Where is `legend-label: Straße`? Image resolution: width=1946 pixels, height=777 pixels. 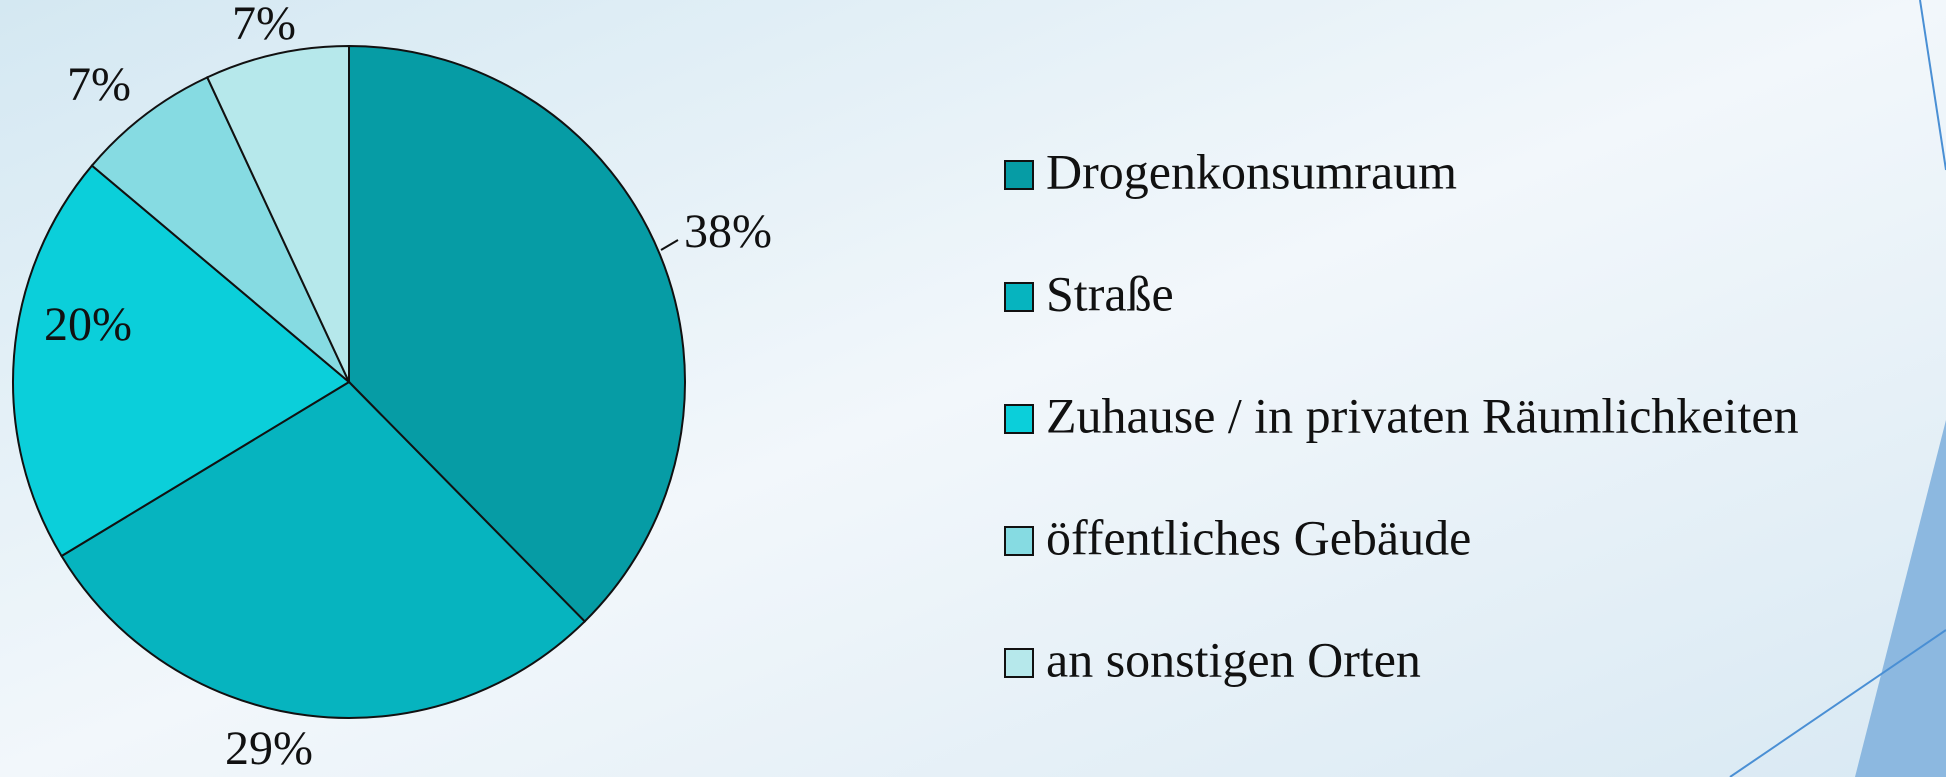
legend-label: Straße is located at coordinates (1110, 293).